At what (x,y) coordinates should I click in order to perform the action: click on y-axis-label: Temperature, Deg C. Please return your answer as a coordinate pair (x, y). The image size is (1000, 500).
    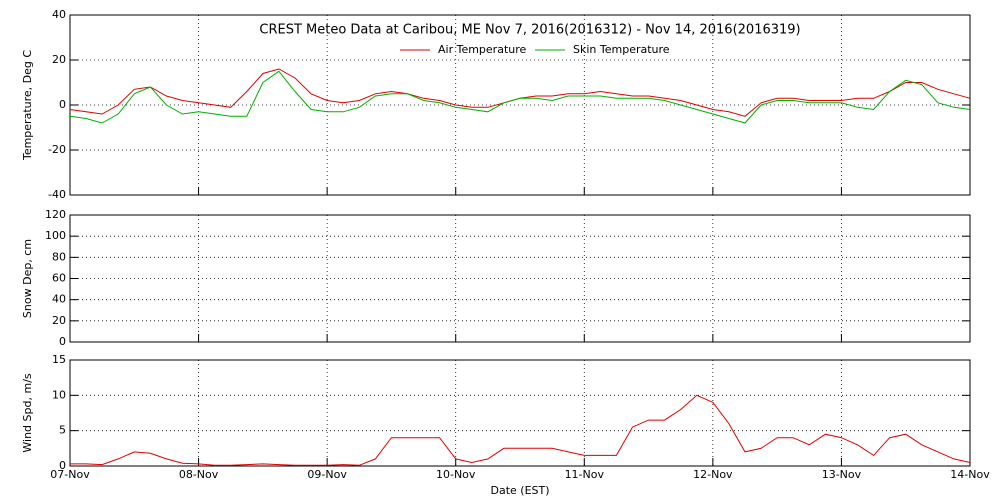
    Looking at the image, I should click on (27, 105).